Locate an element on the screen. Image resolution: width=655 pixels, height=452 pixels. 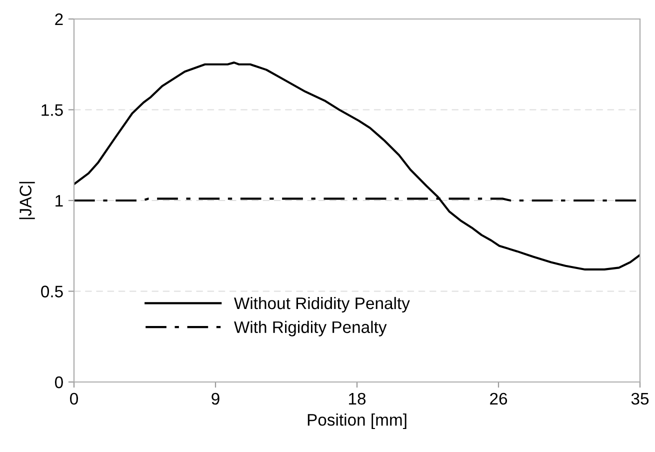
y-tick-label: 1.5 is located at coordinates (52, 110).